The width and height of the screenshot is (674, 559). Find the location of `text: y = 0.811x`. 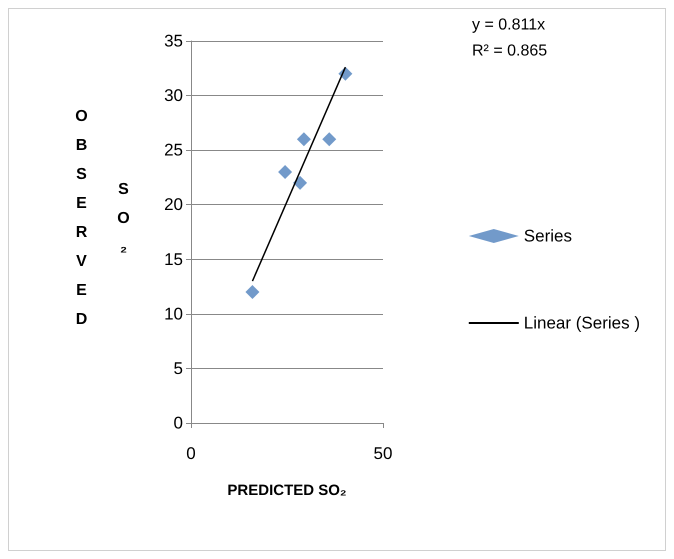

text: y = 0.811x is located at coordinates (509, 25).